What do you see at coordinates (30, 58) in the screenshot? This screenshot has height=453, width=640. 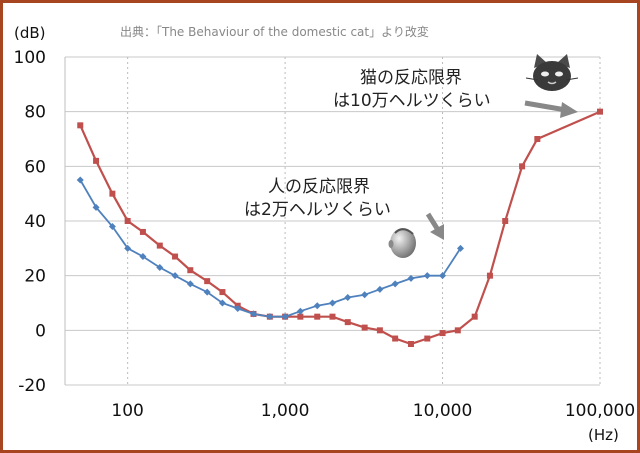 I see `y-tick-label: 100` at bounding box center [30, 58].